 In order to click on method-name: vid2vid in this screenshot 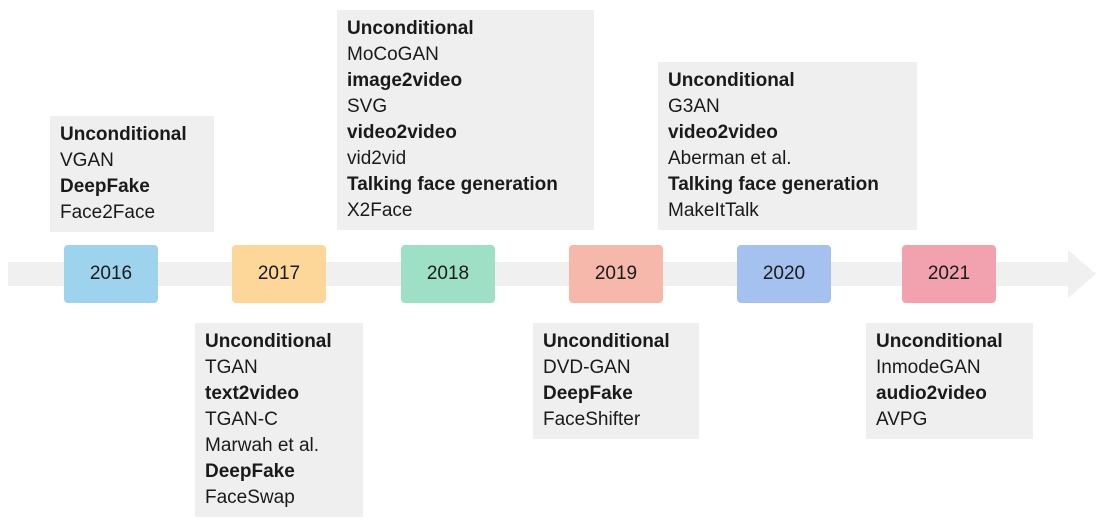, I will do `click(377, 158)`.